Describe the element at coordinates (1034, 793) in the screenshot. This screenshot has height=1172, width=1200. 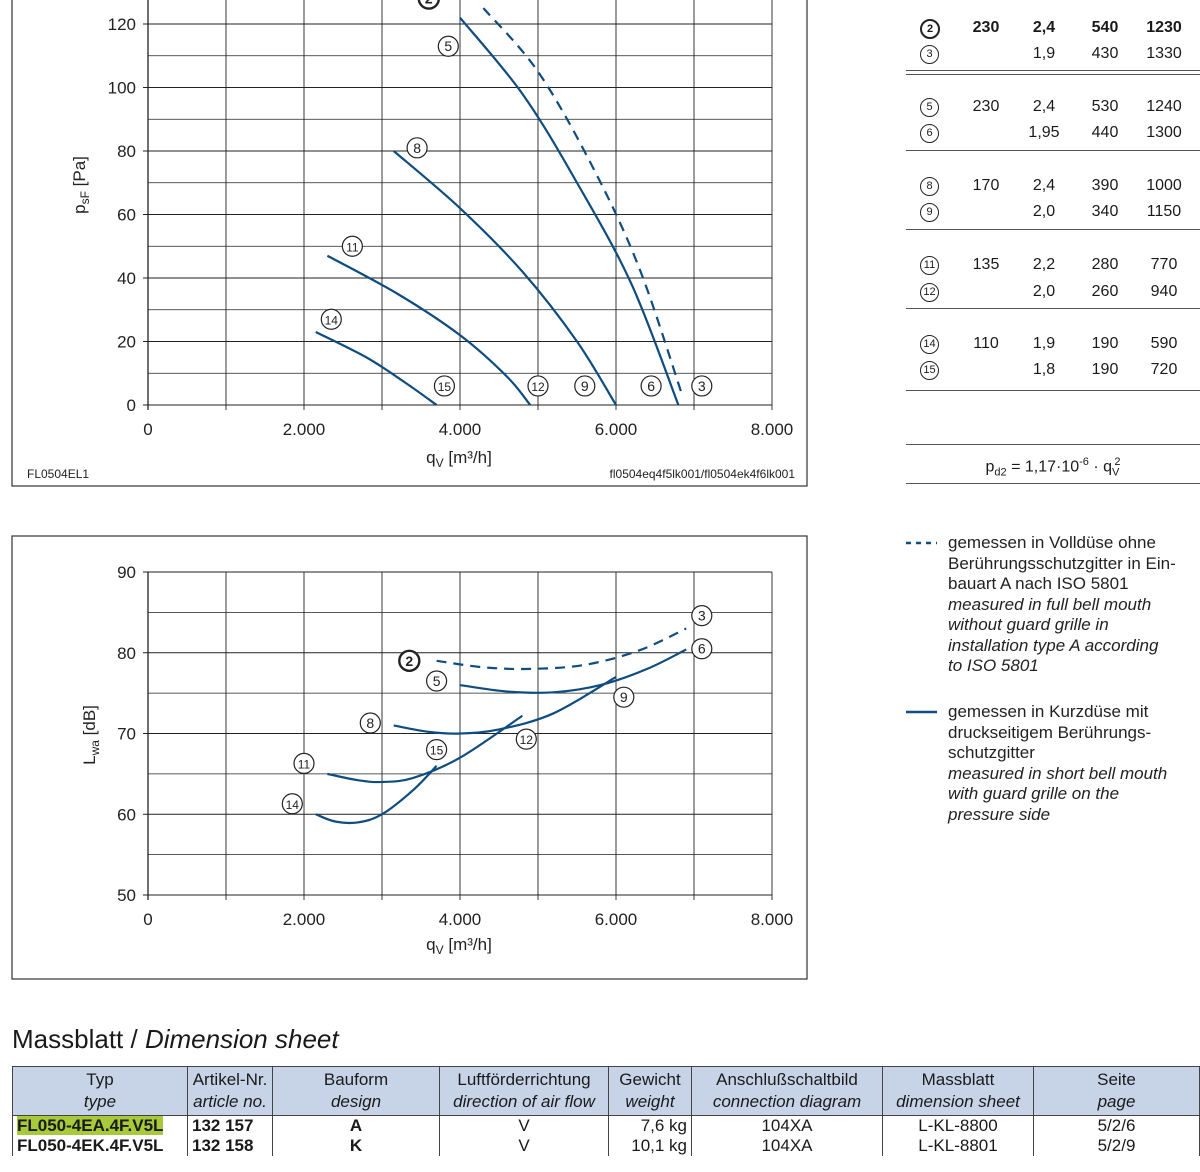
I see `legend-solid-en-2: with guard grille on the` at that location.